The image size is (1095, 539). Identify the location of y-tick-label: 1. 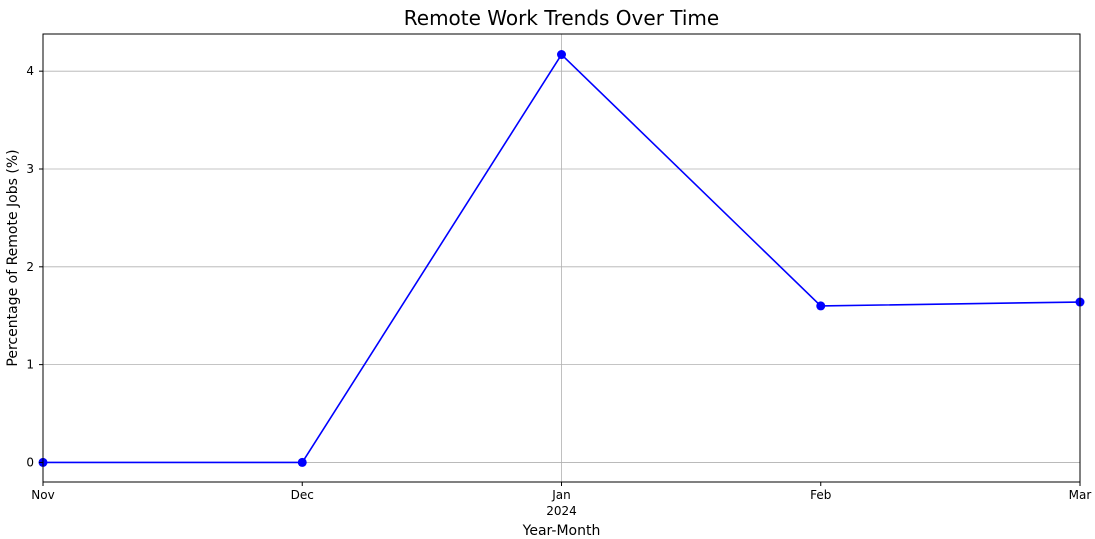
(30, 365).